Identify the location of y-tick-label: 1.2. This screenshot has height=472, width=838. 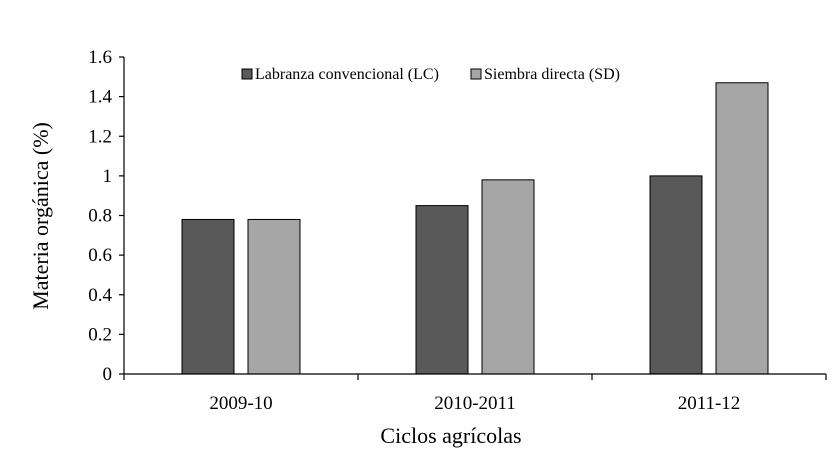
(100, 136).